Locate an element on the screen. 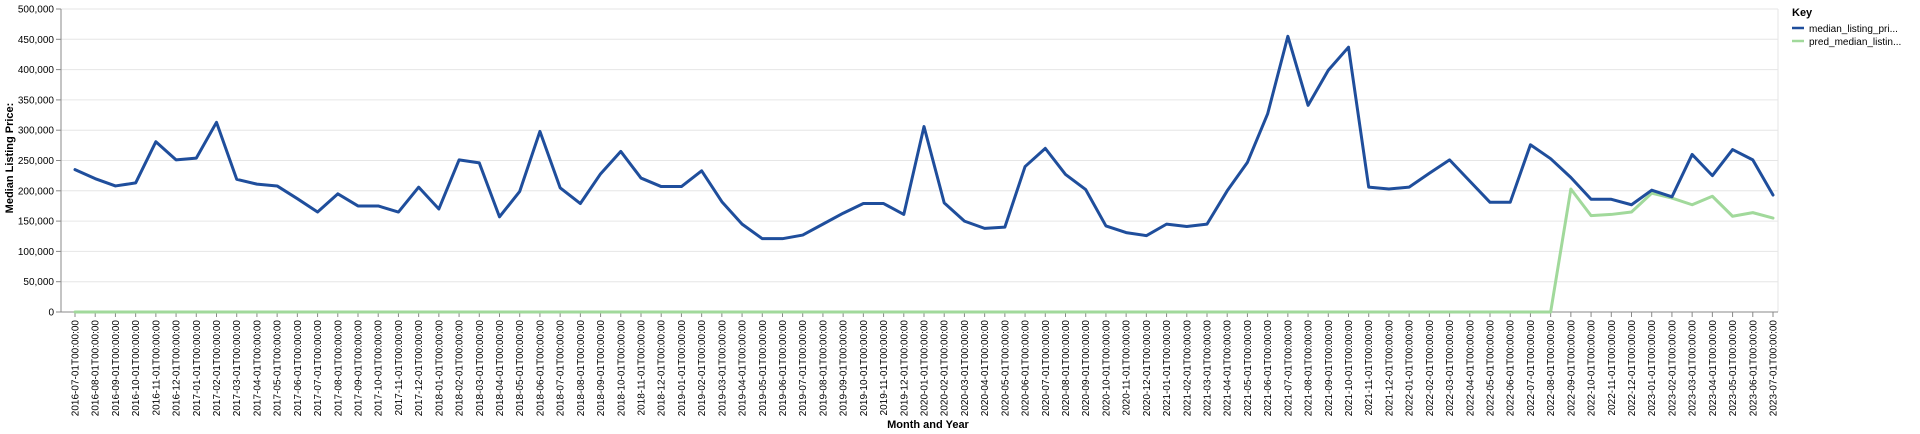 The image size is (1920, 434). x-tick-label: 2020-12-01T00:00:00 is located at coordinates (1147, 368).